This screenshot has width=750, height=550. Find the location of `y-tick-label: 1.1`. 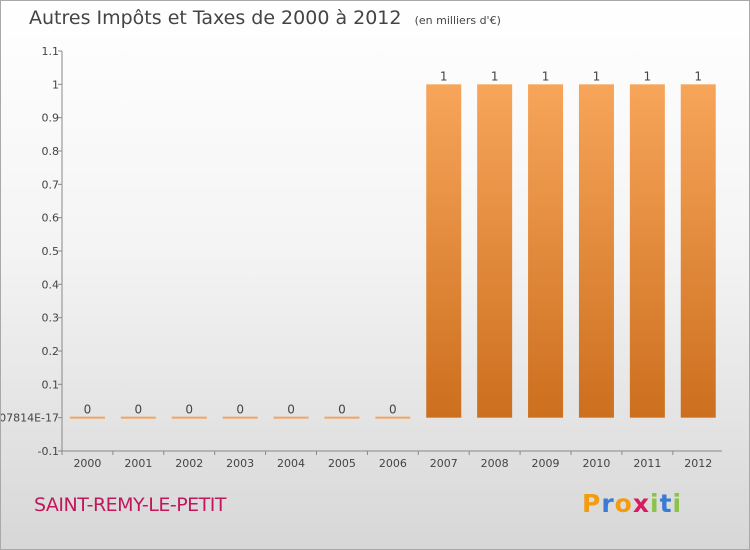

y-tick-label: 1.1 is located at coordinates (51, 51).